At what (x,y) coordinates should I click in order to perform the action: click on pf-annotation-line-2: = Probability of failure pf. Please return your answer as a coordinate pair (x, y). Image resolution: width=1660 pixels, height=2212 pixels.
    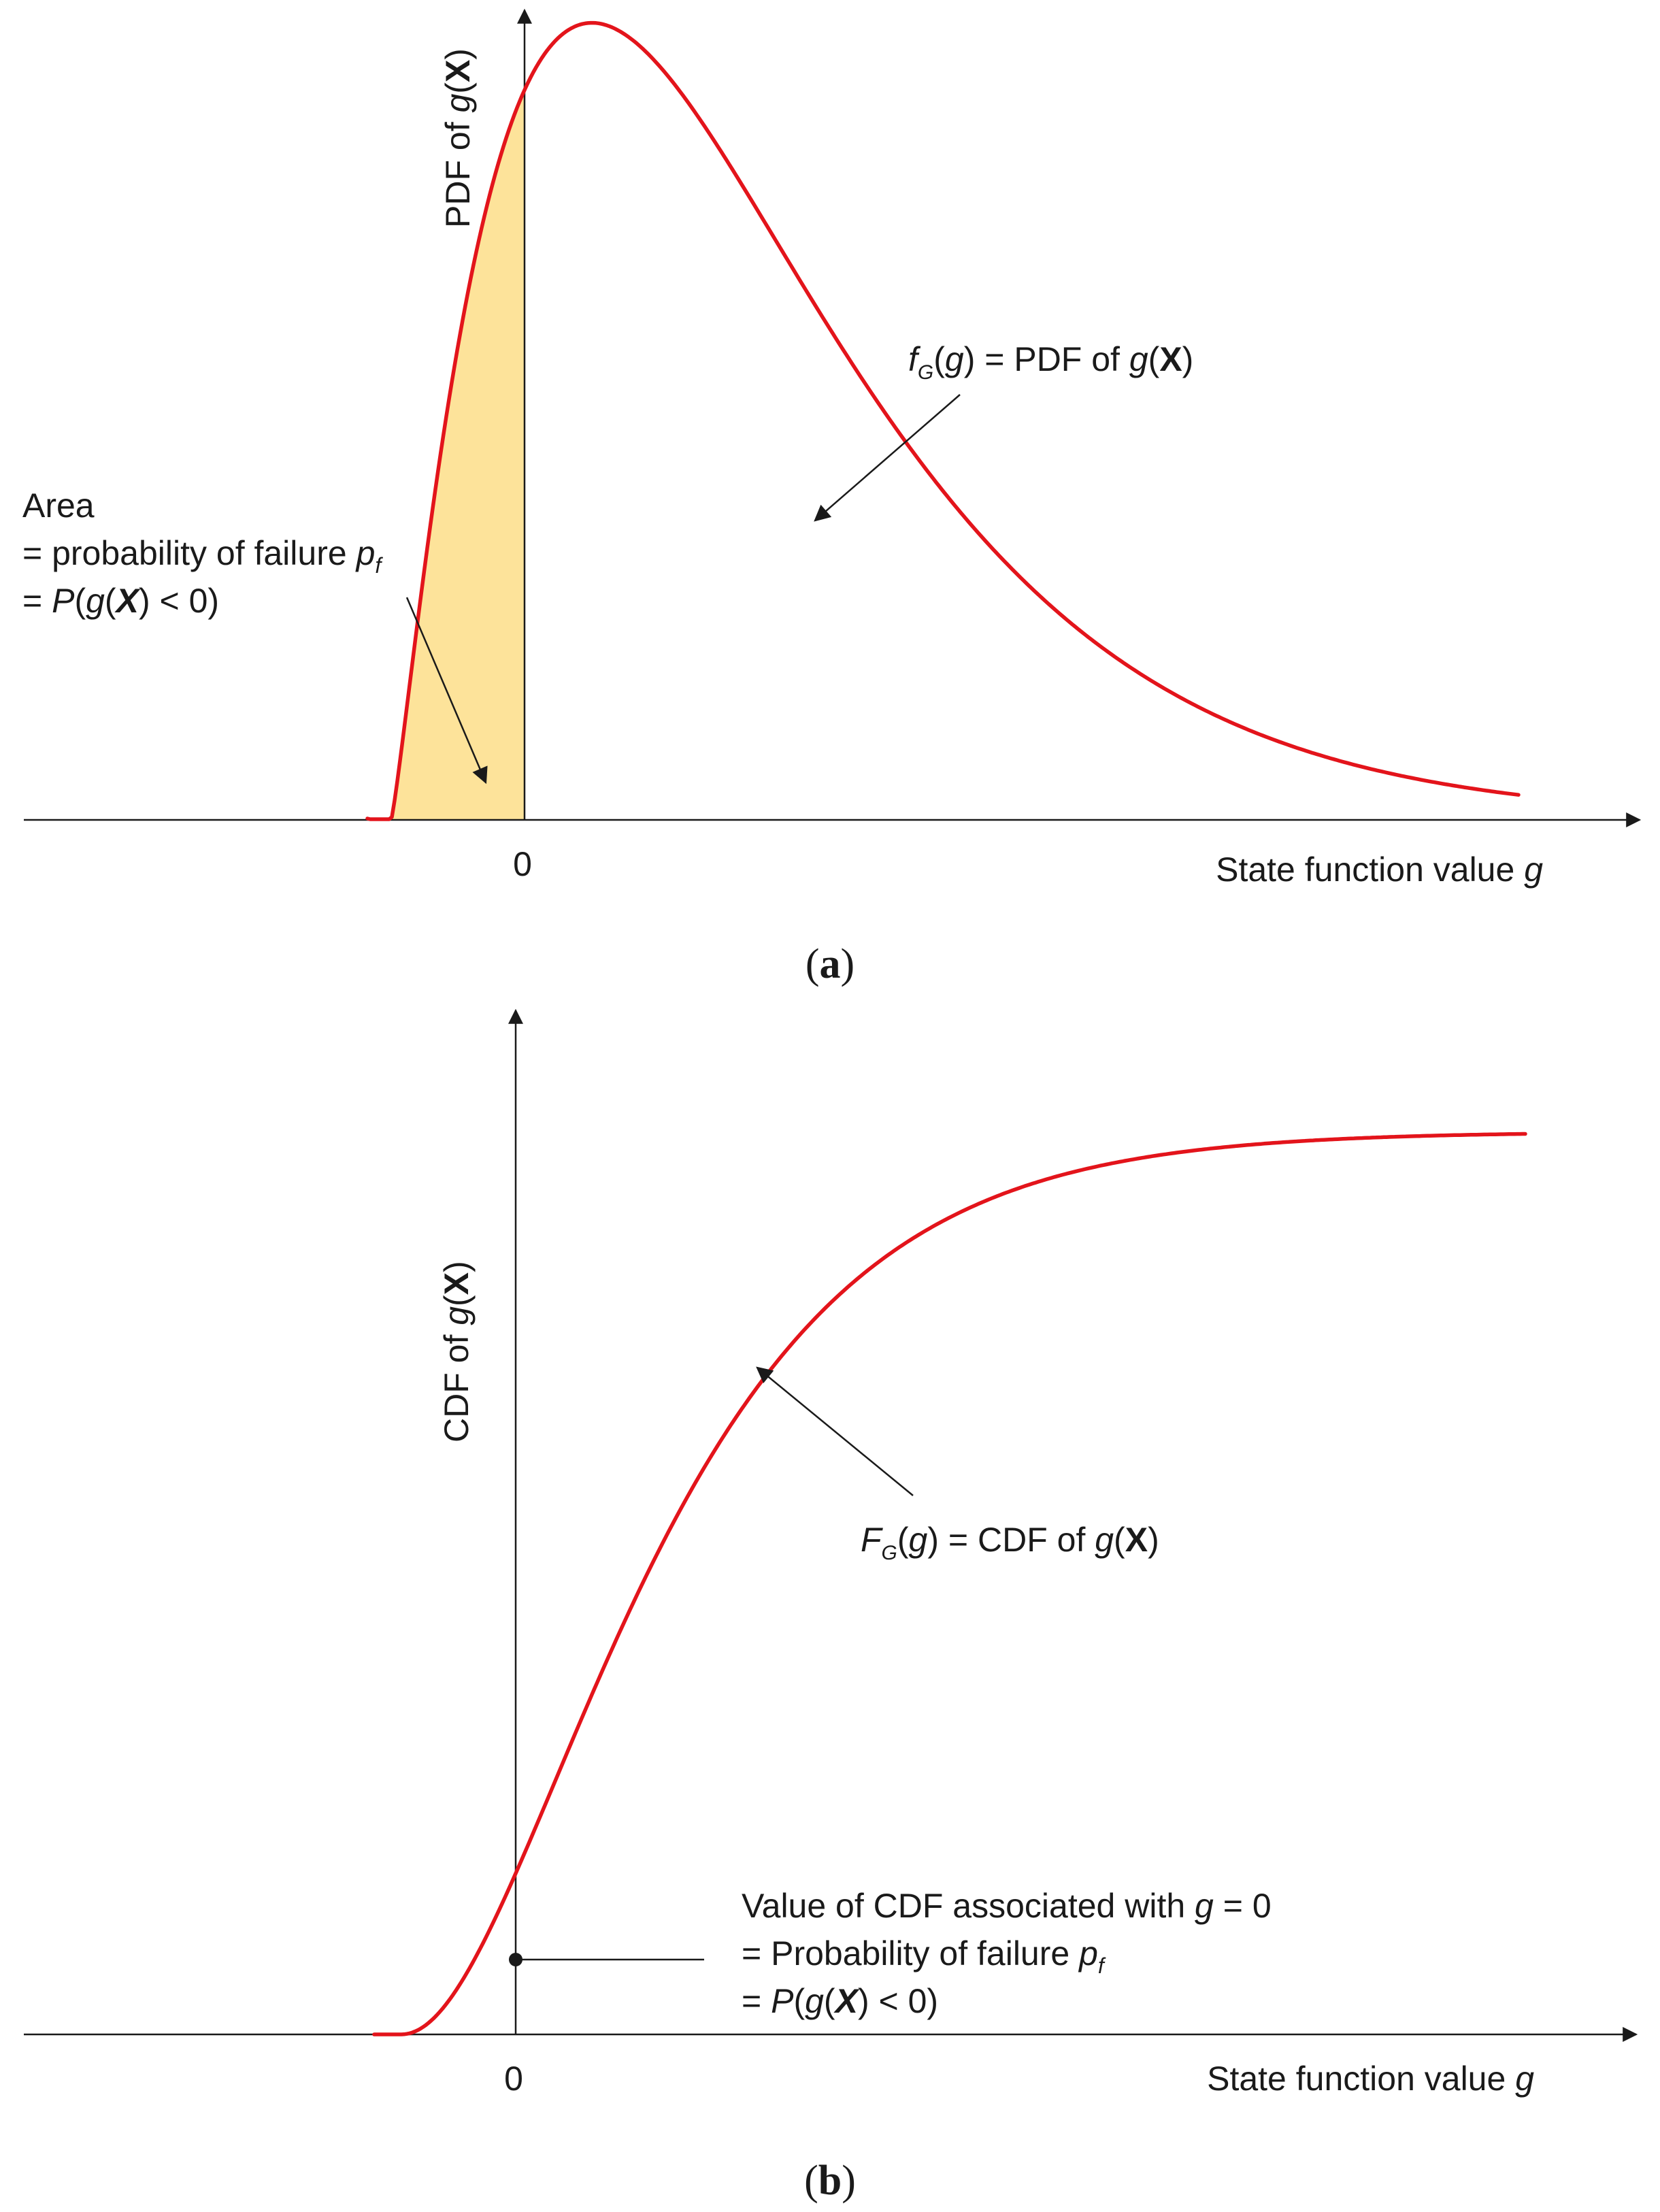
    Looking at the image, I should click on (924, 1956).